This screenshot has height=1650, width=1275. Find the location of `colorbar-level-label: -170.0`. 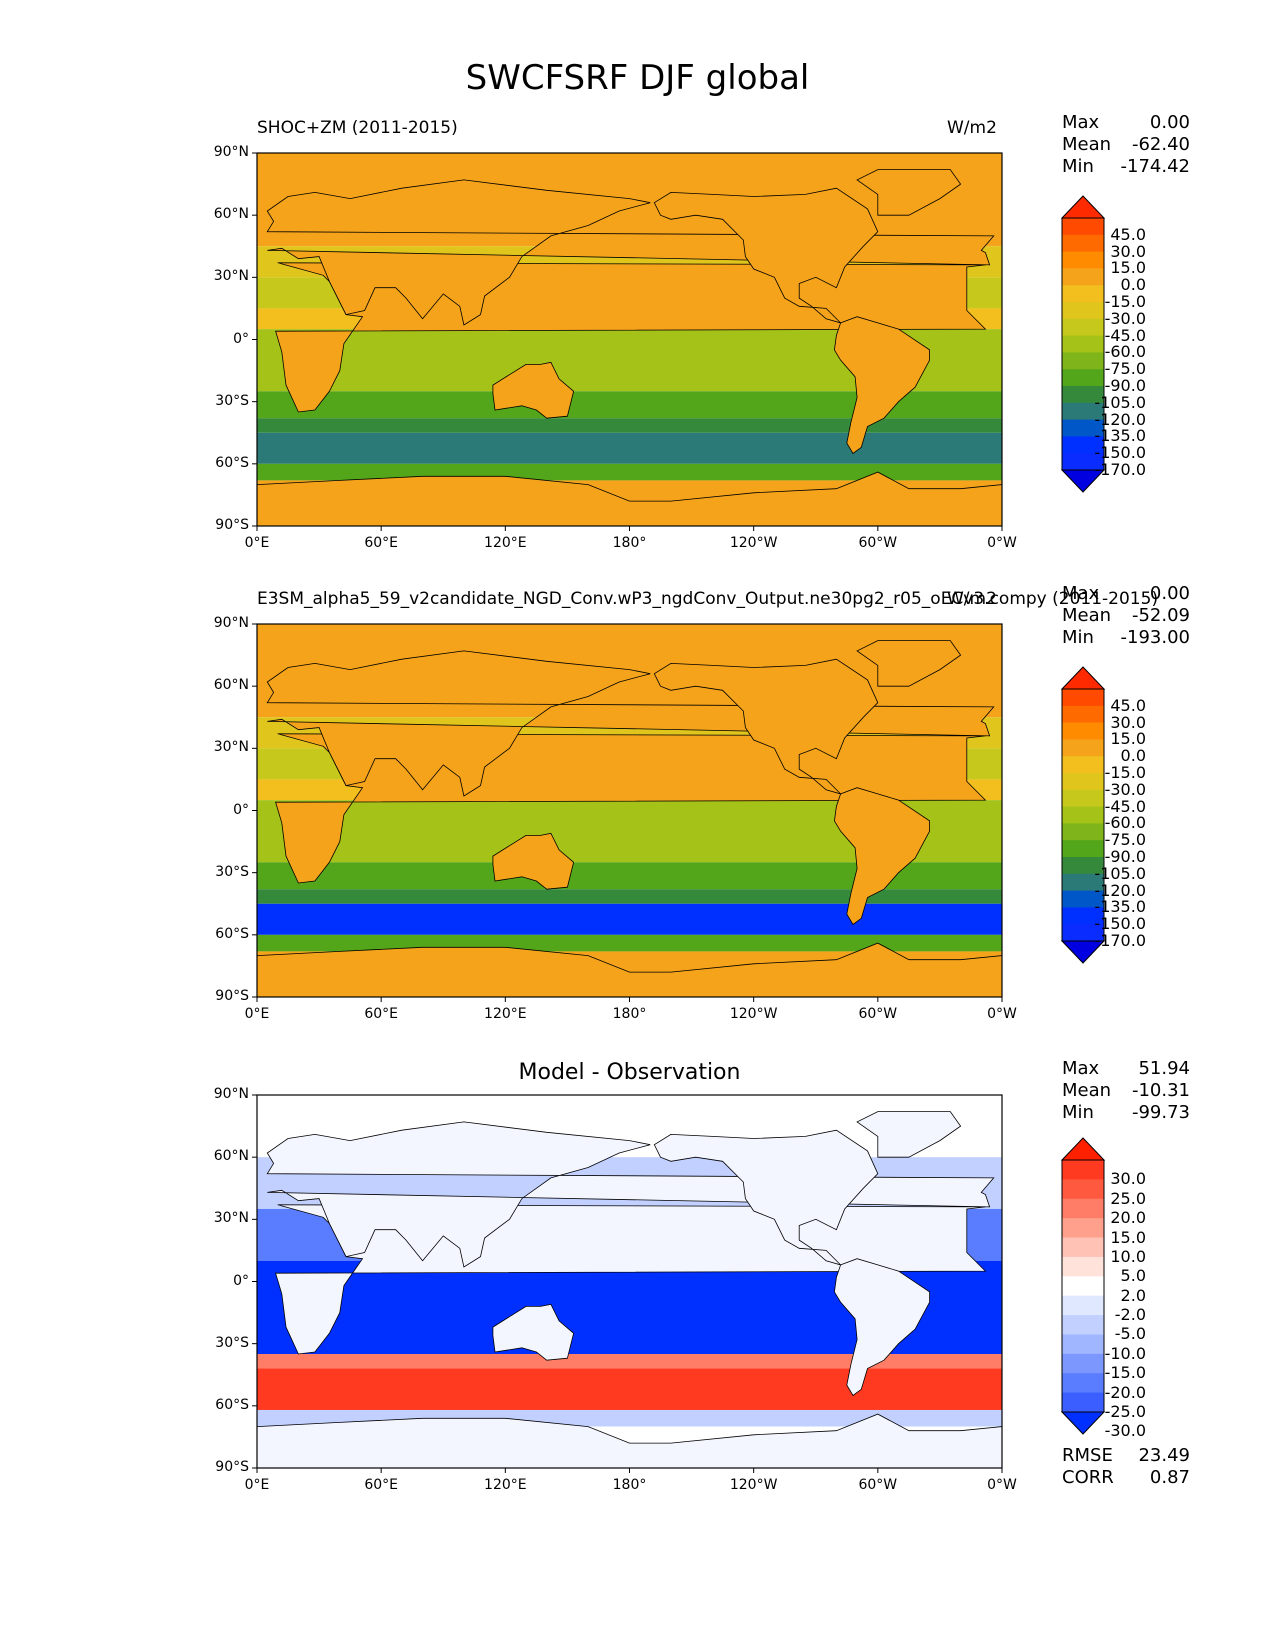

colorbar-level-label: -170.0 is located at coordinates (1120, 469).